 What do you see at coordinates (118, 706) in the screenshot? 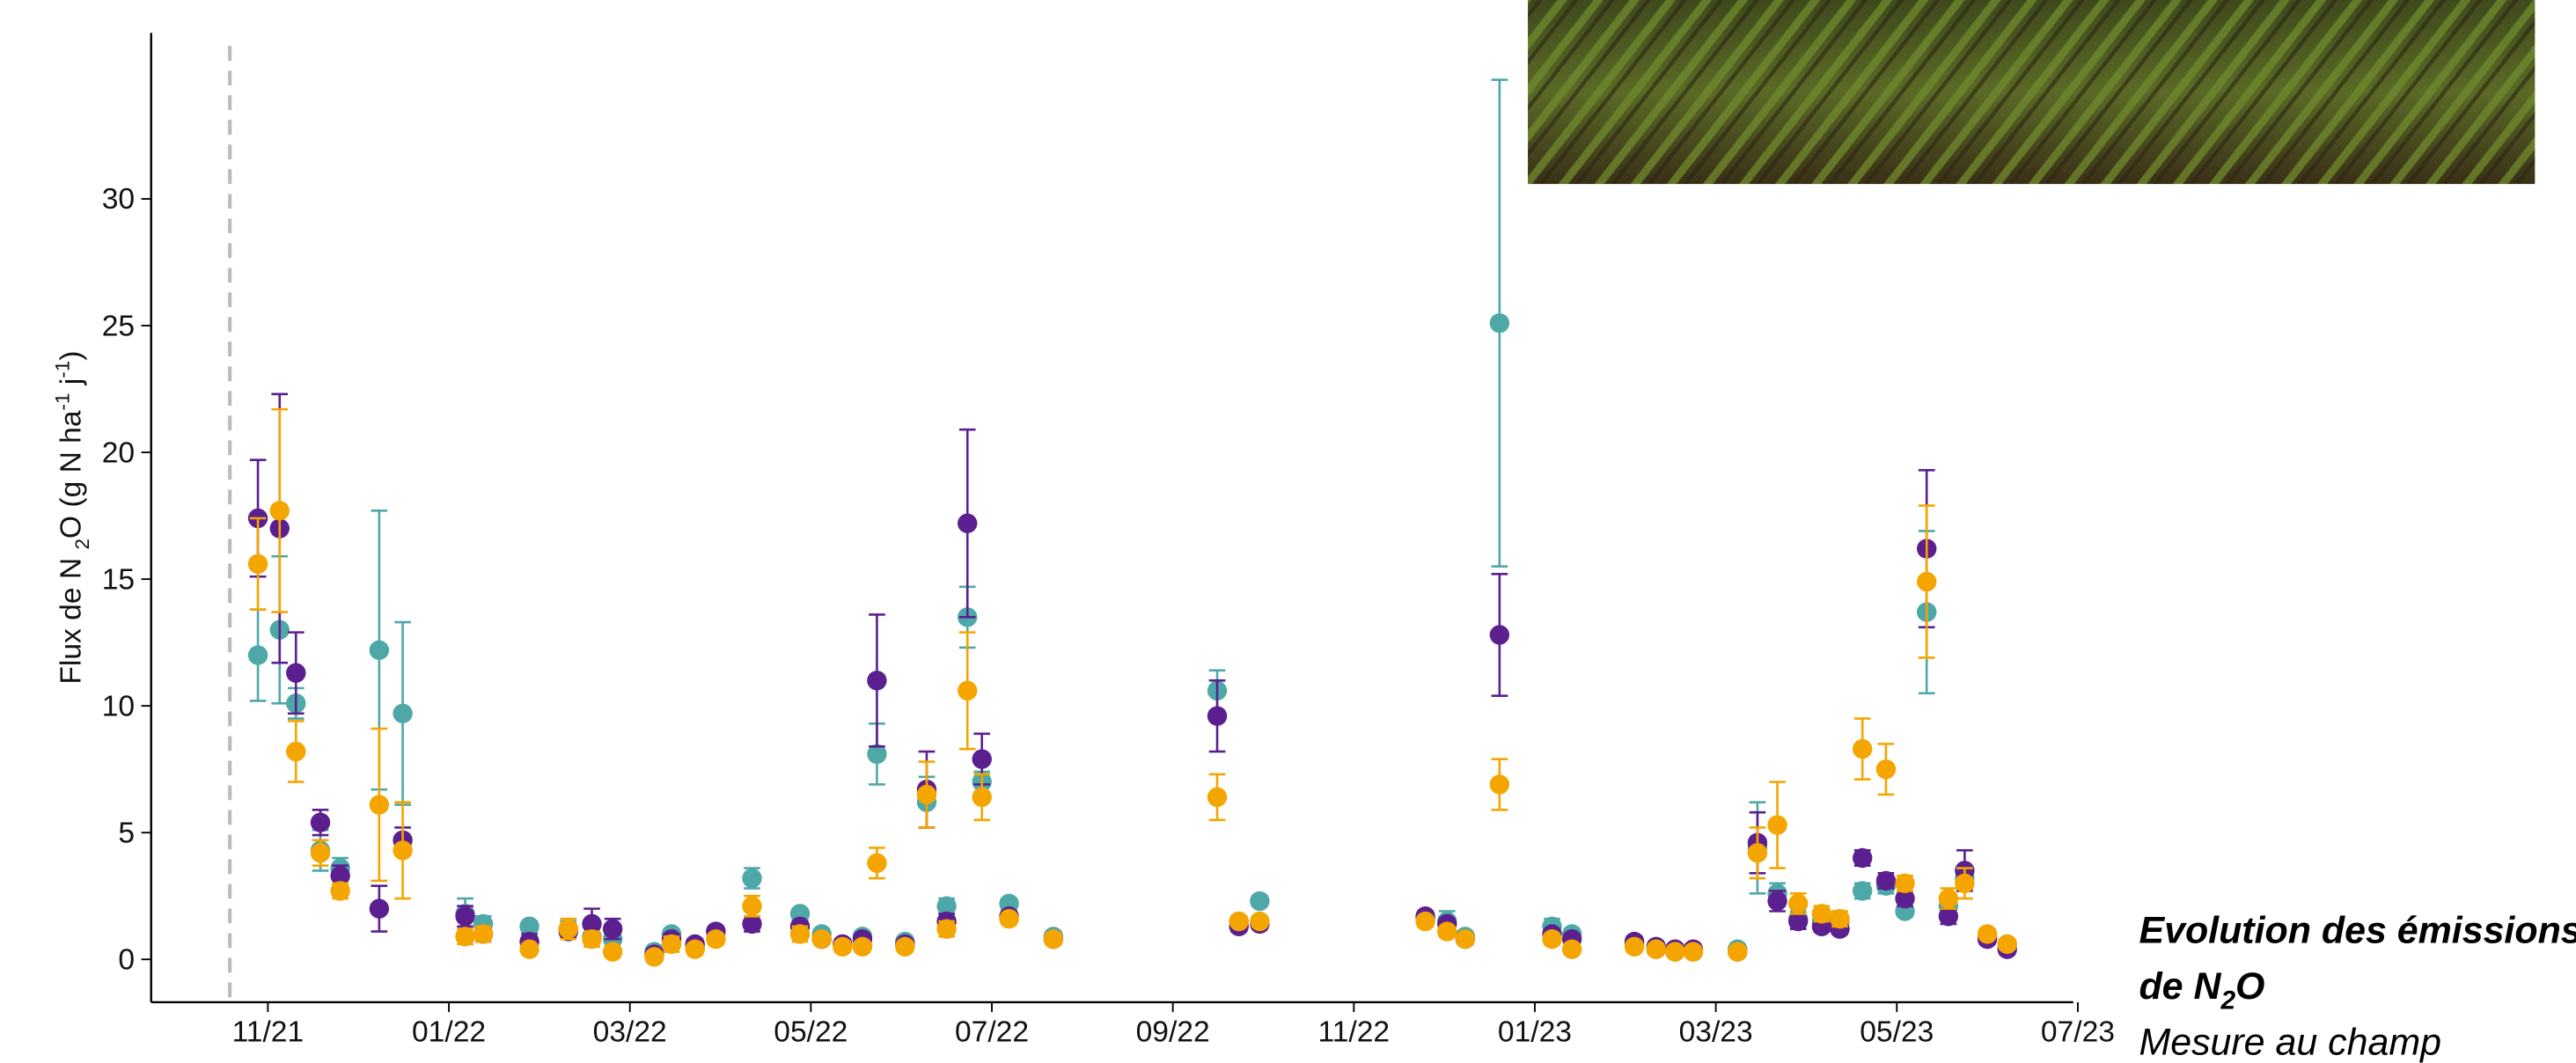
I see `y-tick-label: 10` at bounding box center [118, 706].